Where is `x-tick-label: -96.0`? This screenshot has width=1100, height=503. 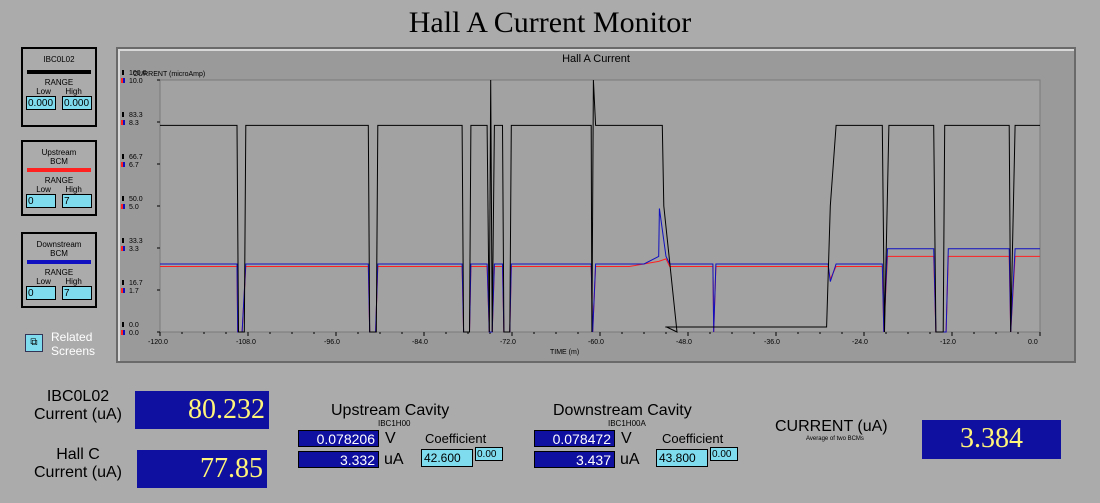
x-tick-label: -96.0 is located at coordinates (332, 342).